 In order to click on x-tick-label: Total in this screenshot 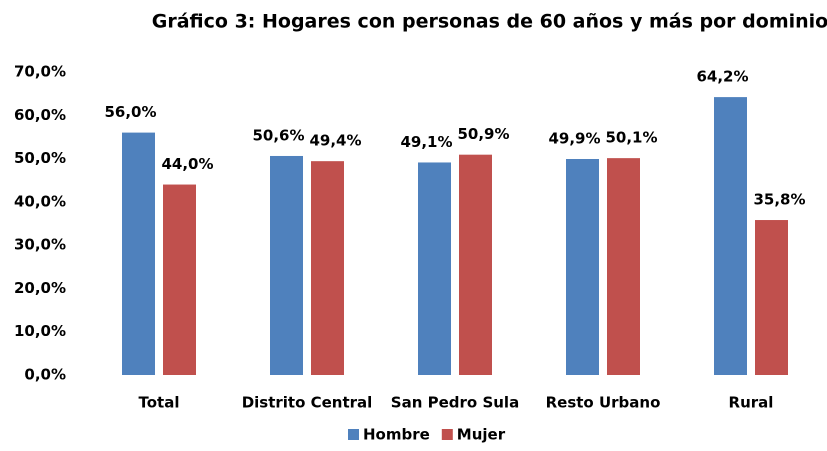, I will do `click(159, 403)`.